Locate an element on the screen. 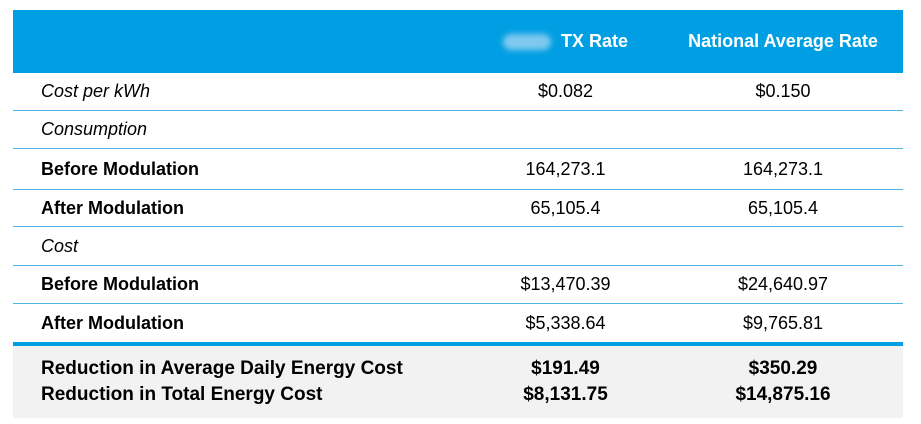 Image resolution: width=921 pixels, height=424 pixels. row-label: Cost is located at coordinates (60, 245).